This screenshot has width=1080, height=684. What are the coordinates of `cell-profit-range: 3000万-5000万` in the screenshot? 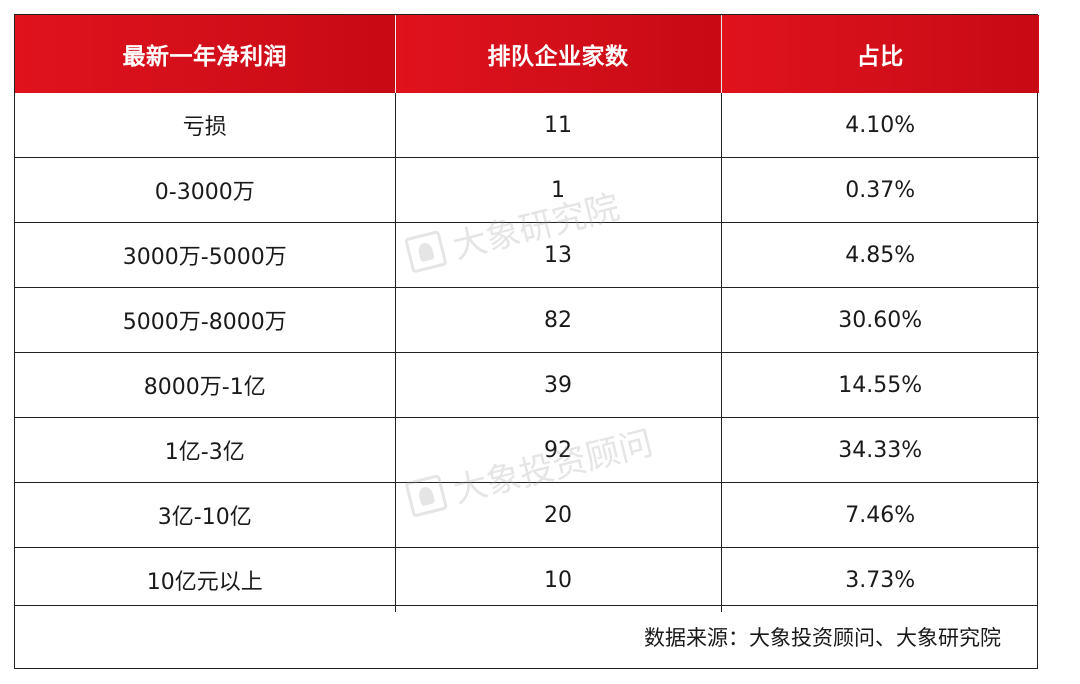 It's located at (205, 255).